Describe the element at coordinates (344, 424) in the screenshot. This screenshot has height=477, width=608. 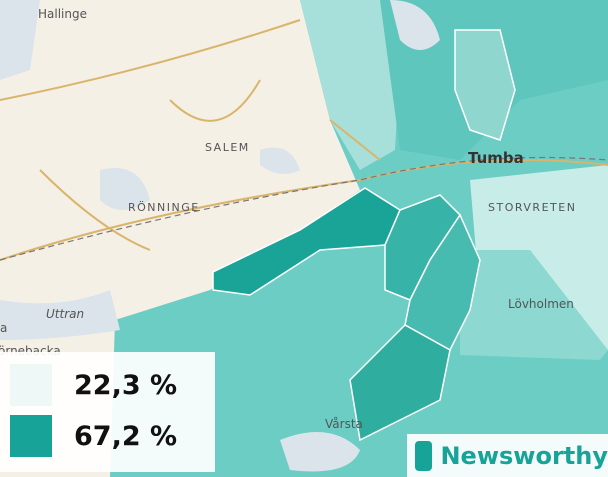
I see `place-label: Vårsta` at that location.